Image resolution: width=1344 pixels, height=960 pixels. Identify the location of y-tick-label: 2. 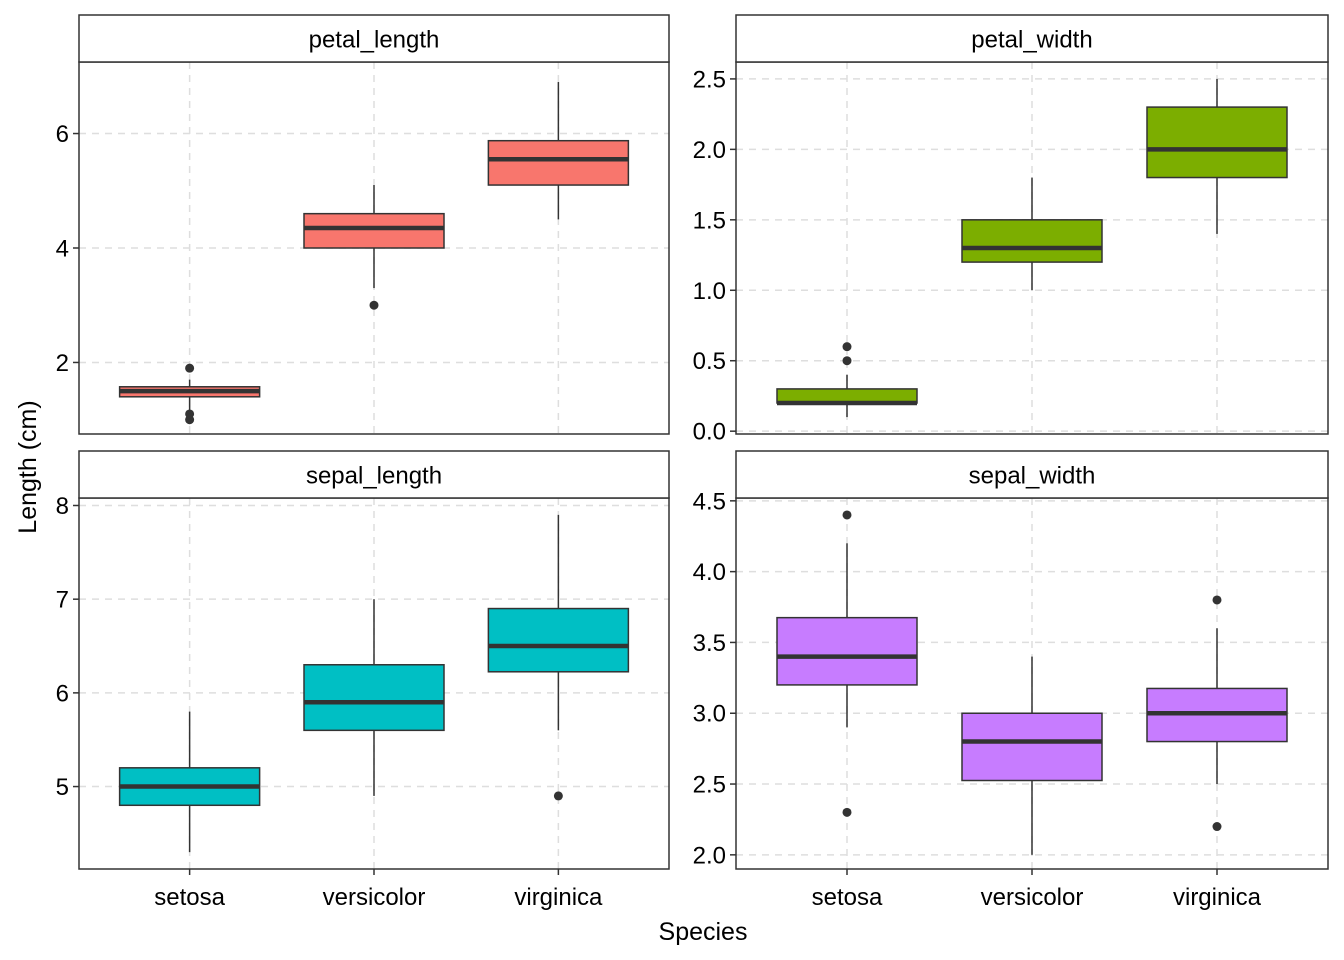
(62, 363).